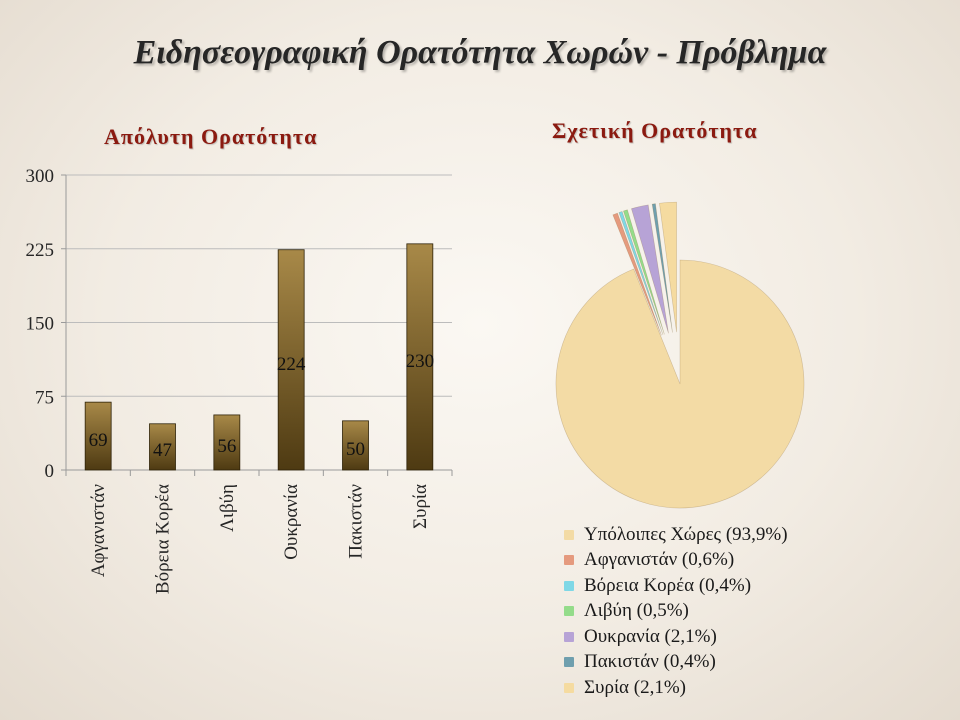 The height and width of the screenshot is (720, 960). Describe the element at coordinates (40, 324) in the screenshot. I see `y-tick-label: 150` at that location.